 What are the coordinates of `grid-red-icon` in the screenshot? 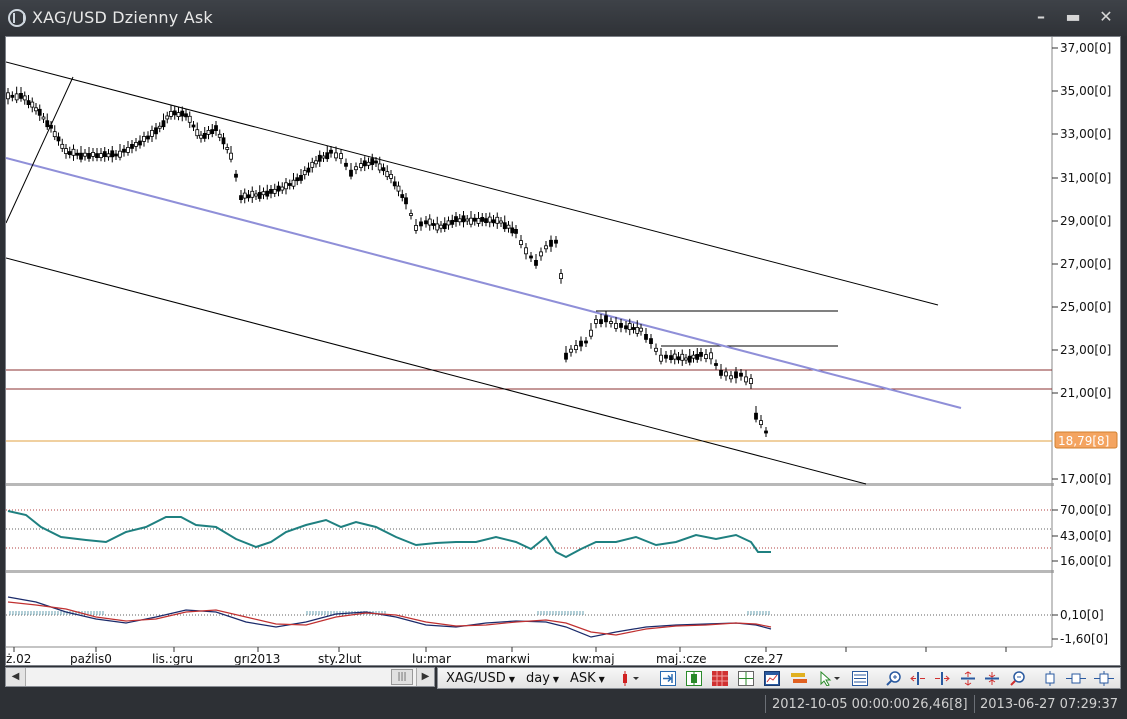 It's located at (720, 678).